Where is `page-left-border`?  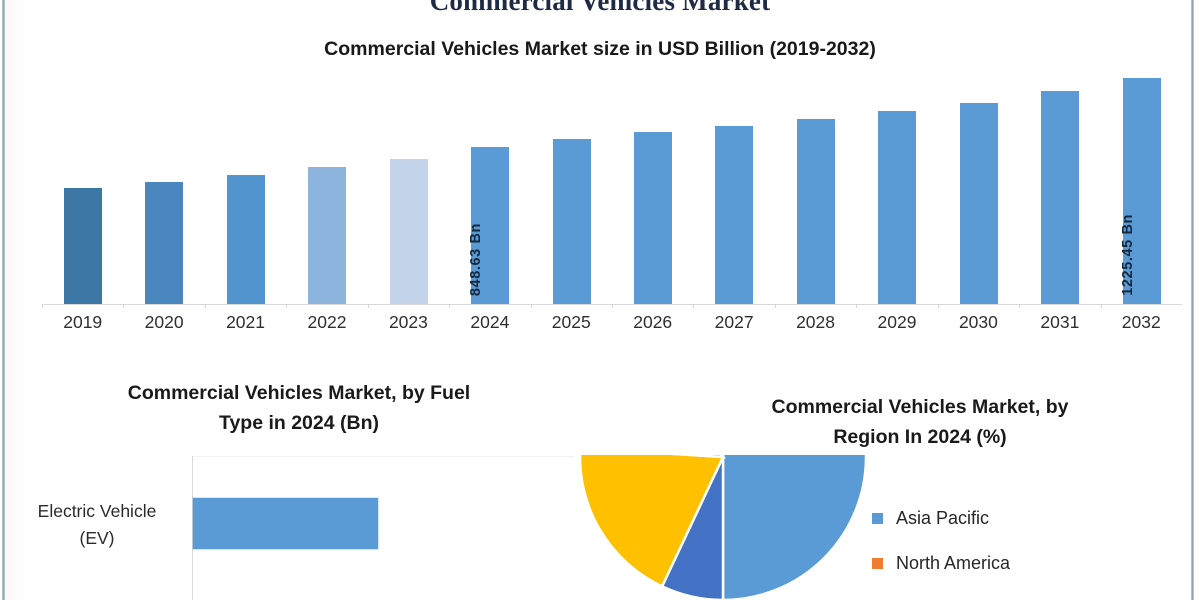
page-left-border is located at coordinates (3, 300).